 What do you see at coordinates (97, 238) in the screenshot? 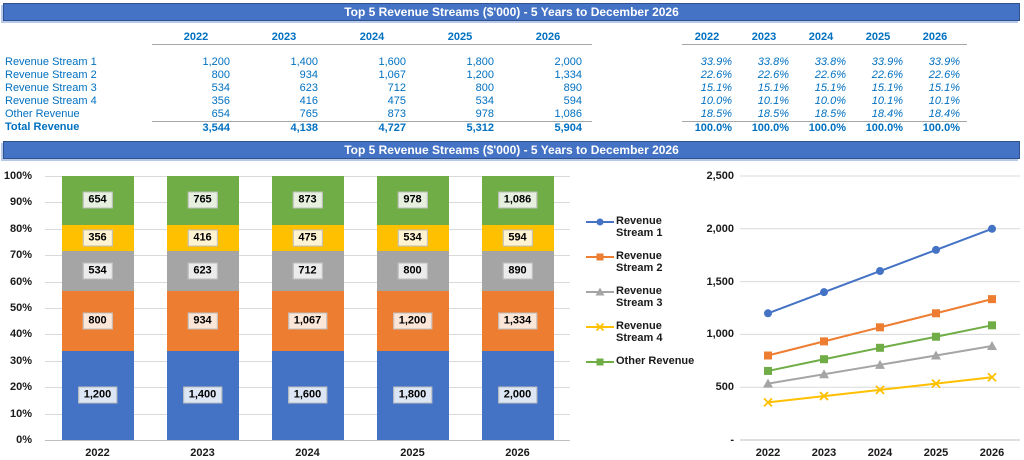
I see `data-label: 356` at bounding box center [97, 238].